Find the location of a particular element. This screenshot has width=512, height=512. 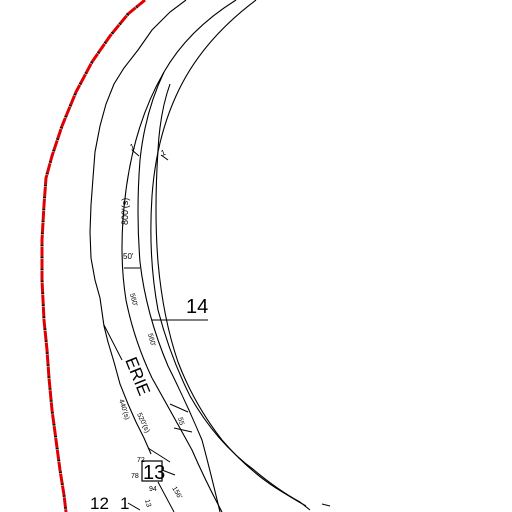

dimension-520s: 520'(s) is located at coordinates (142, 423).